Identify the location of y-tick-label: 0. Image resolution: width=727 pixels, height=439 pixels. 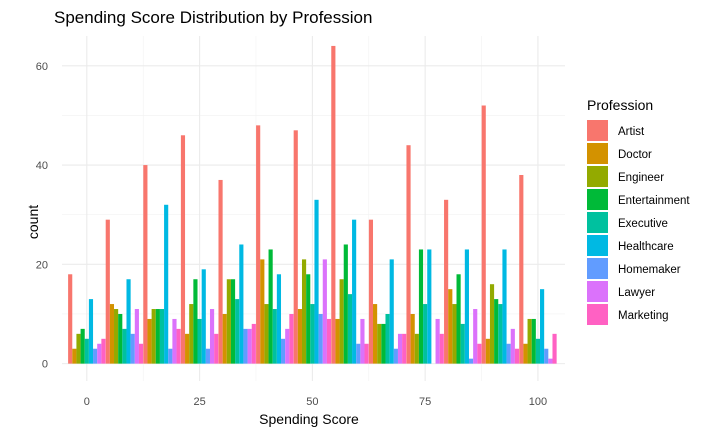
(45, 365).